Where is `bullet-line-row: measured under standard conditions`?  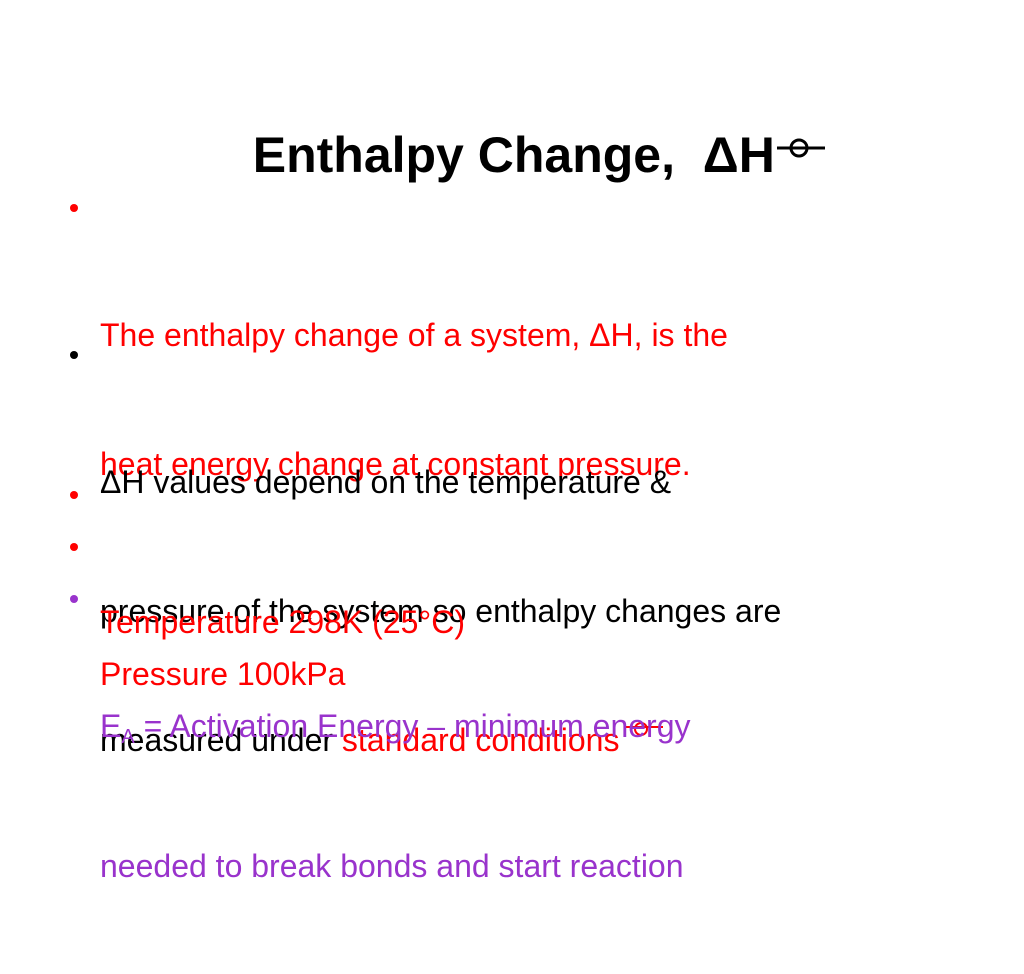 bullet-line-row: measured under standard conditions is located at coordinates (440, 740).